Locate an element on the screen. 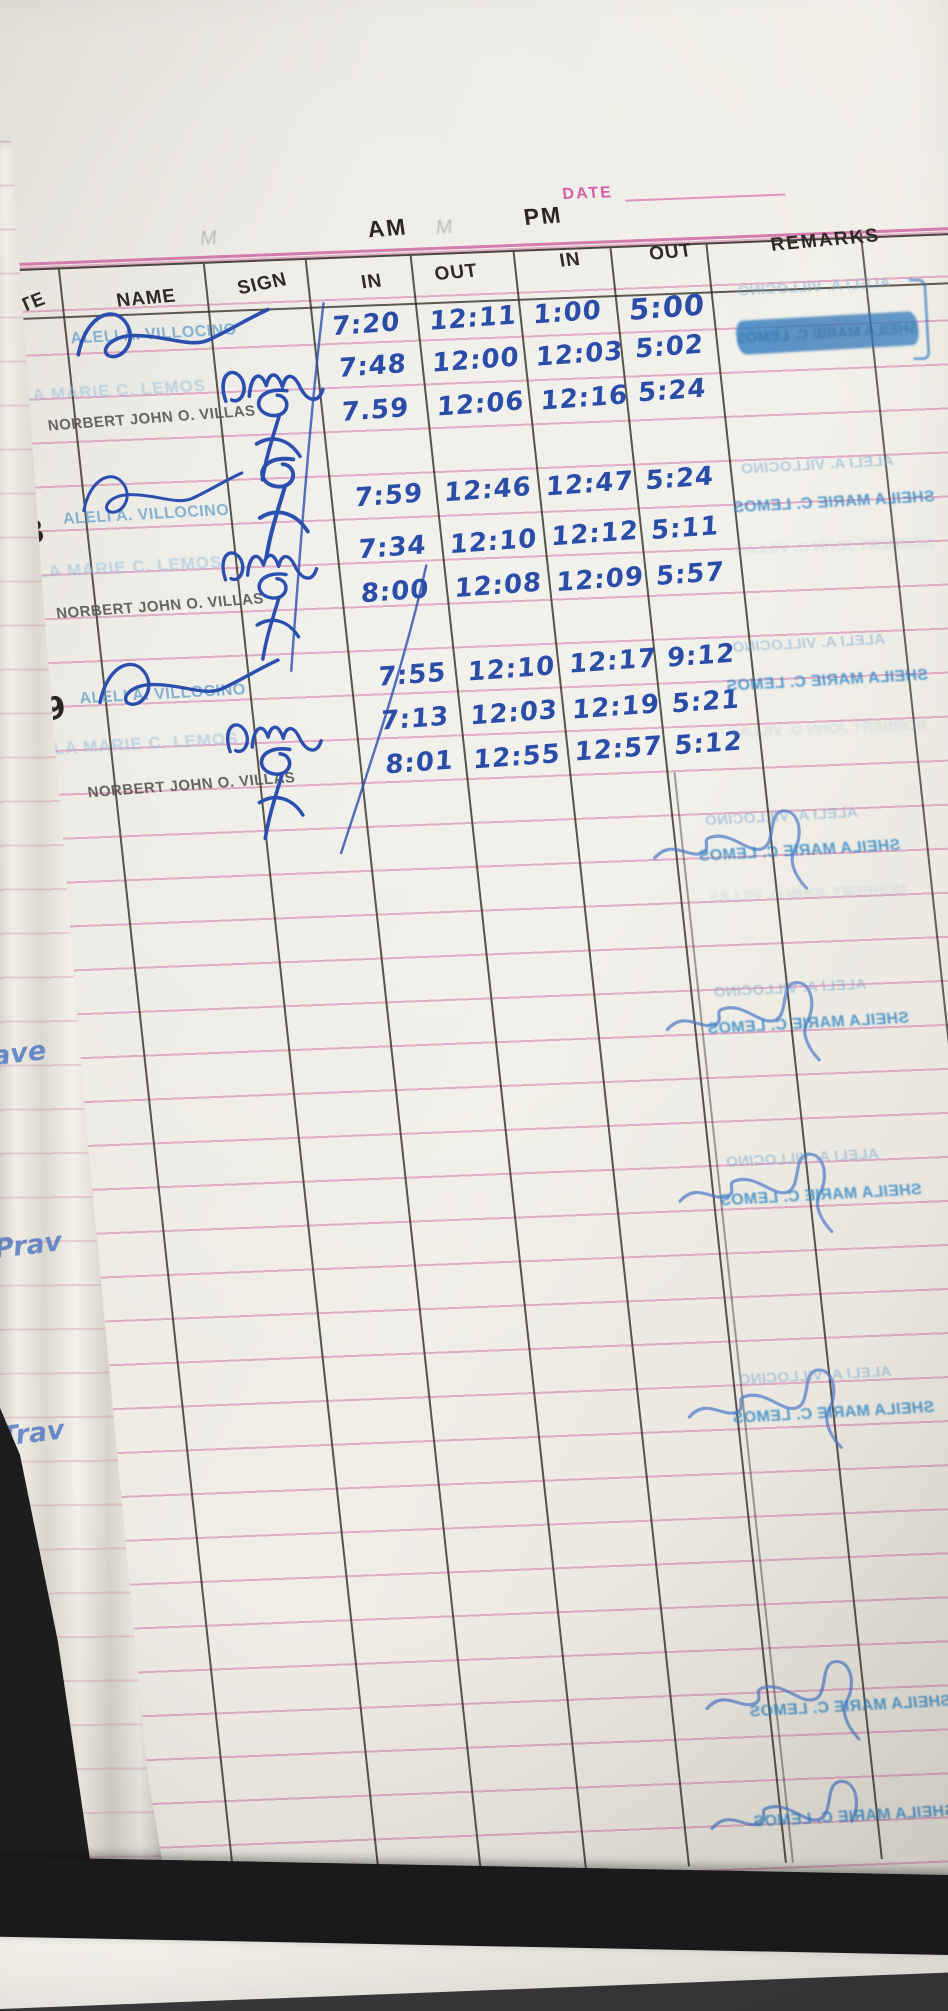  time-in-am: 7:55 is located at coordinates (412, 675).